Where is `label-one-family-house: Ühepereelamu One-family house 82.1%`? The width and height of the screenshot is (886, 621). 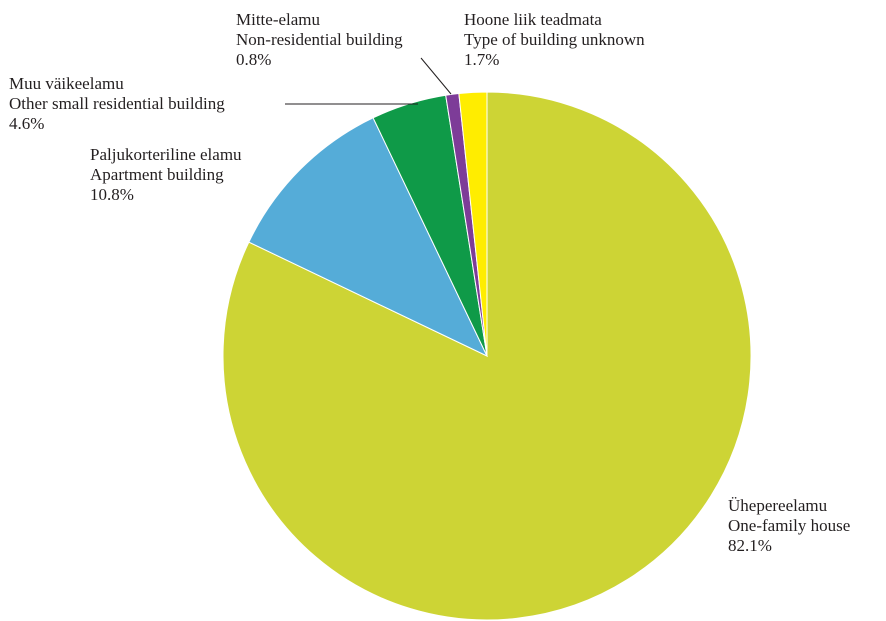 label-one-family-house: Ühepereelamu One-family house 82.1% is located at coordinates (789, 526).